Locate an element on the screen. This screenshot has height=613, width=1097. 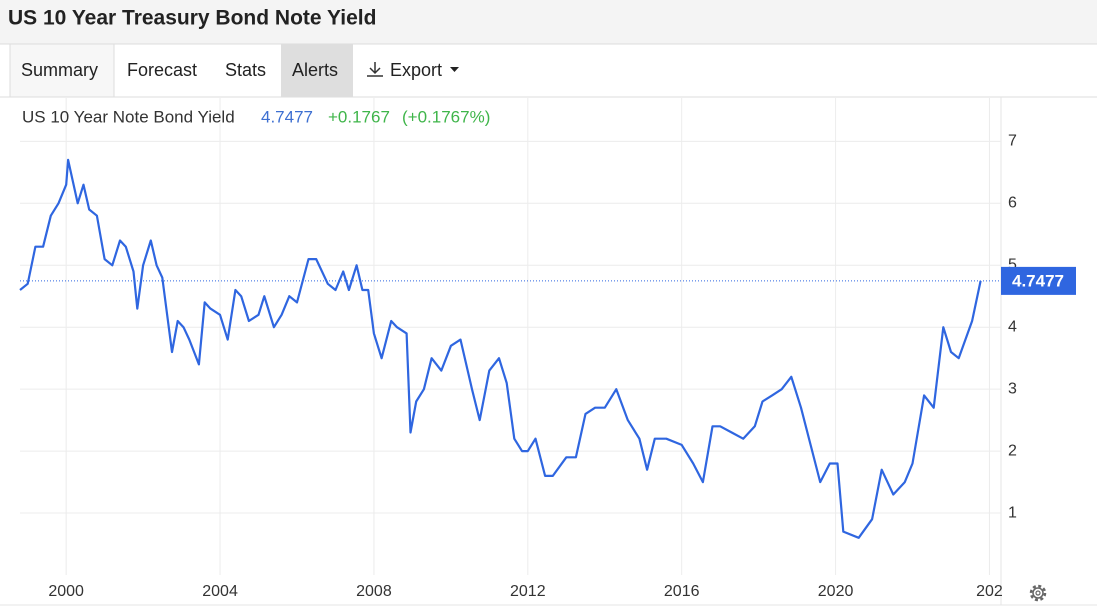
tab: Alerts is located at coordinates (315, 70).